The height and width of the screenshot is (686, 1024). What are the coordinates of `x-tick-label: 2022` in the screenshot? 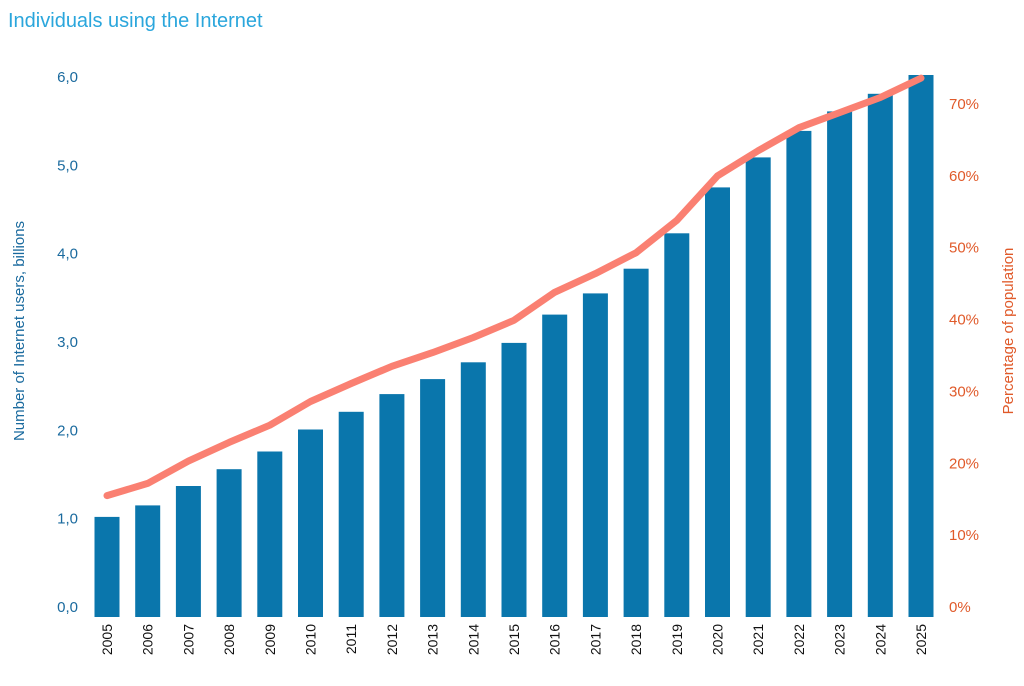 It's located at (799, 639).